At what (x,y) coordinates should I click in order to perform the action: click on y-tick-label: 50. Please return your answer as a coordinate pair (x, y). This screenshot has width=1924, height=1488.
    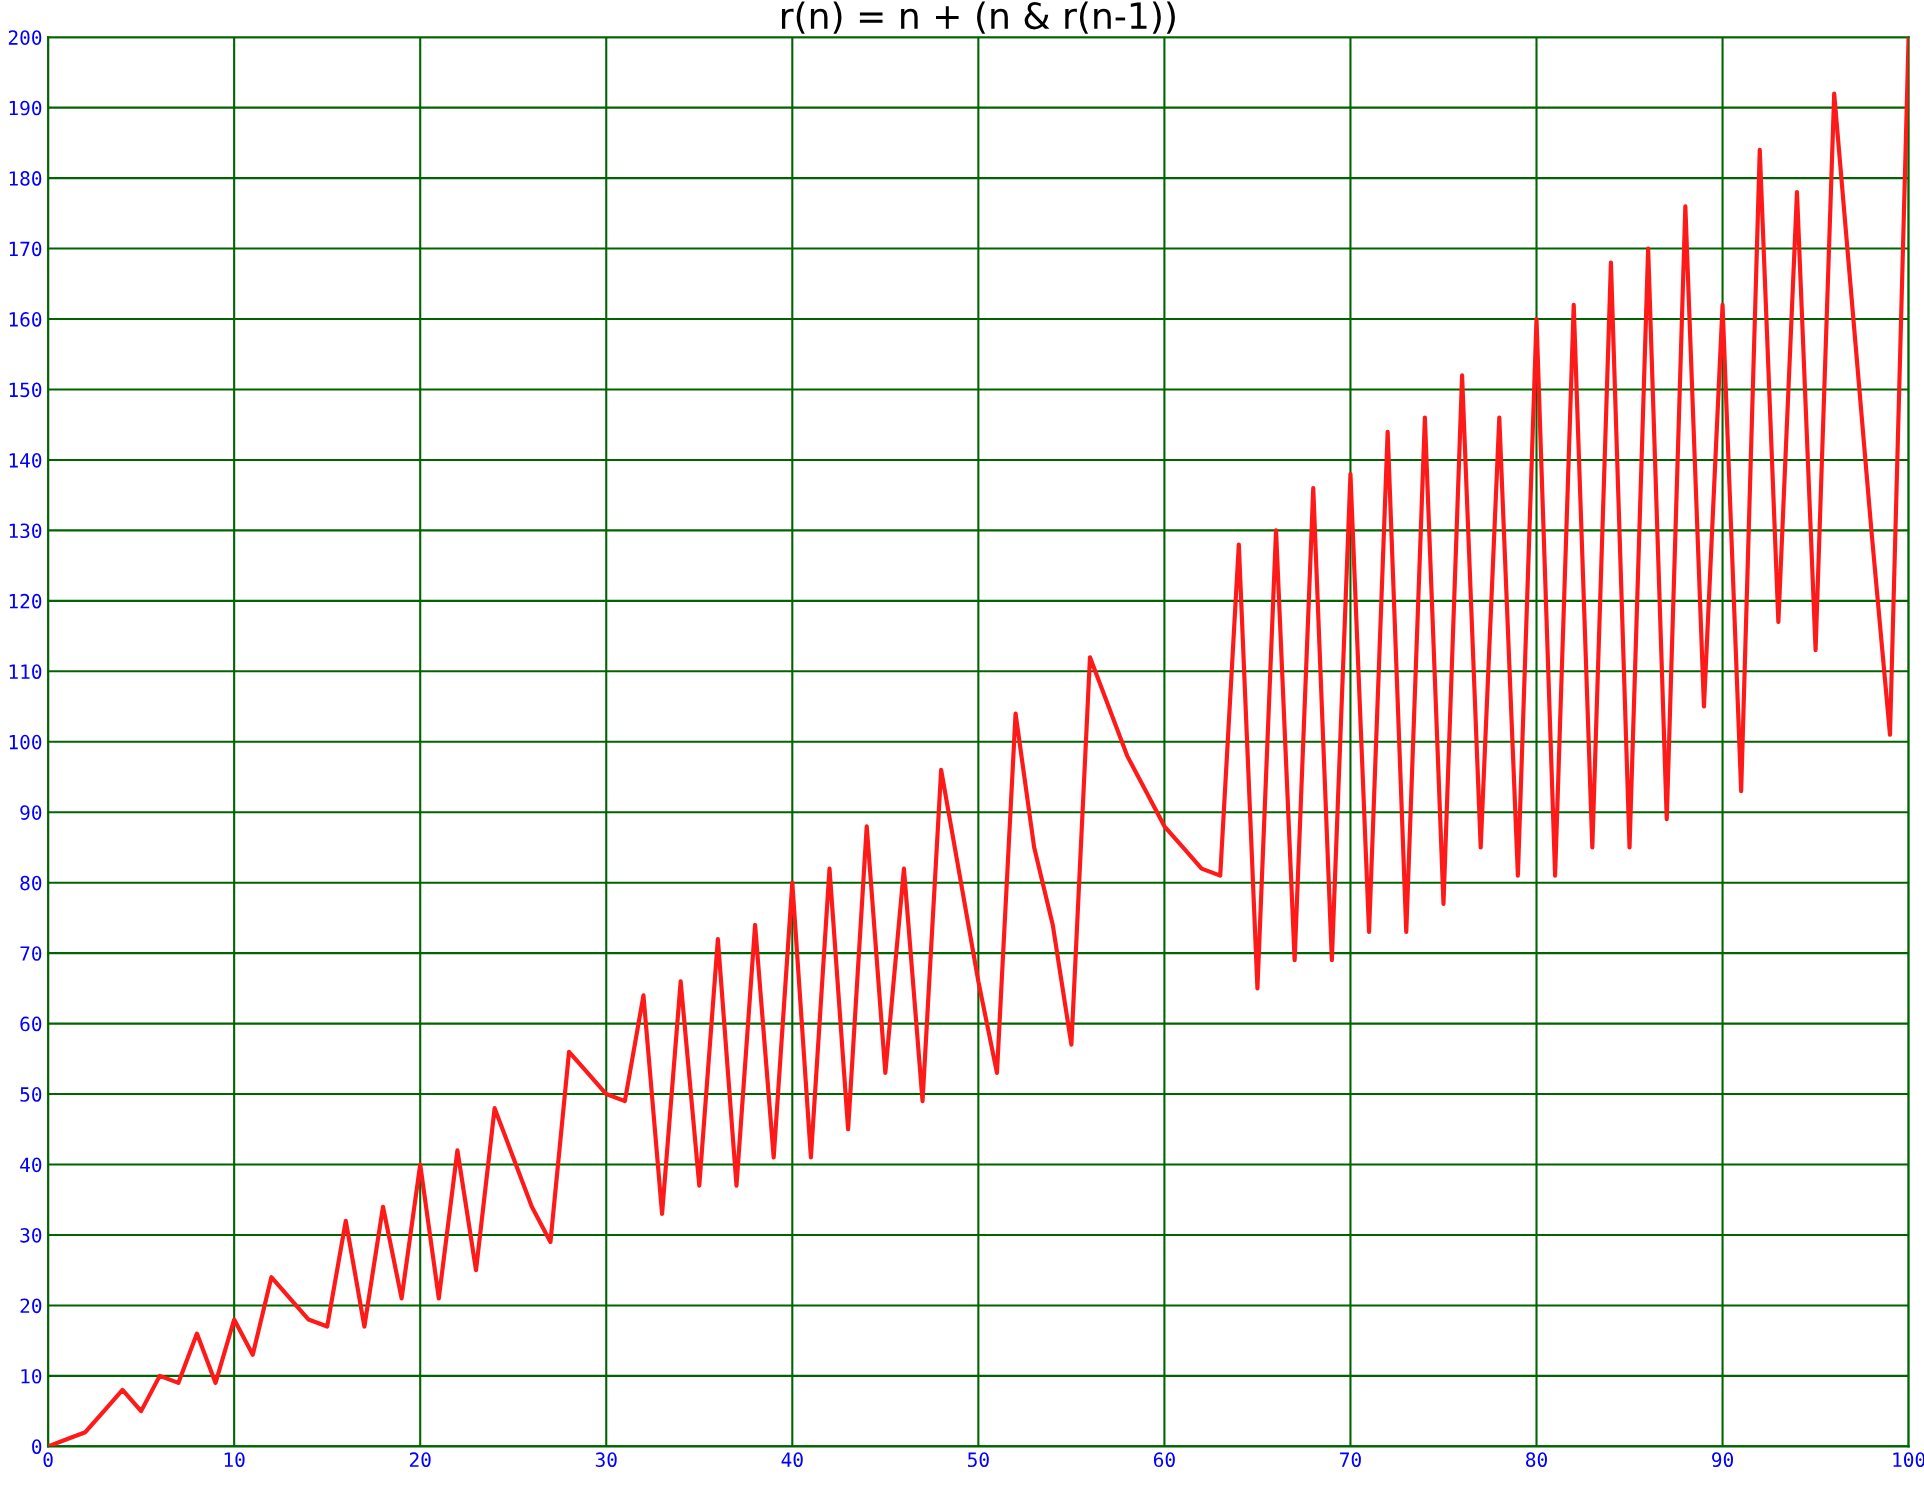
    Looking at the image, I should click on (31, 1094).